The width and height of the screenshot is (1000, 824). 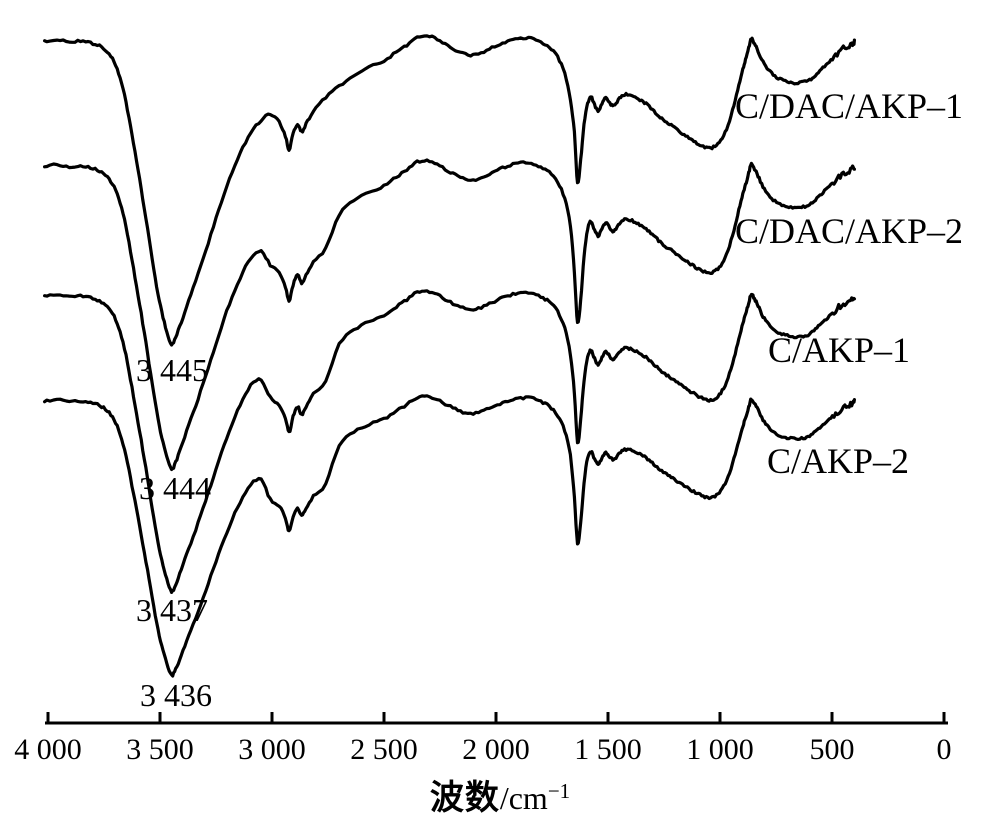 I want to click on x-axis-tick-label-1500: 1 500, so click(x=608, y=749).